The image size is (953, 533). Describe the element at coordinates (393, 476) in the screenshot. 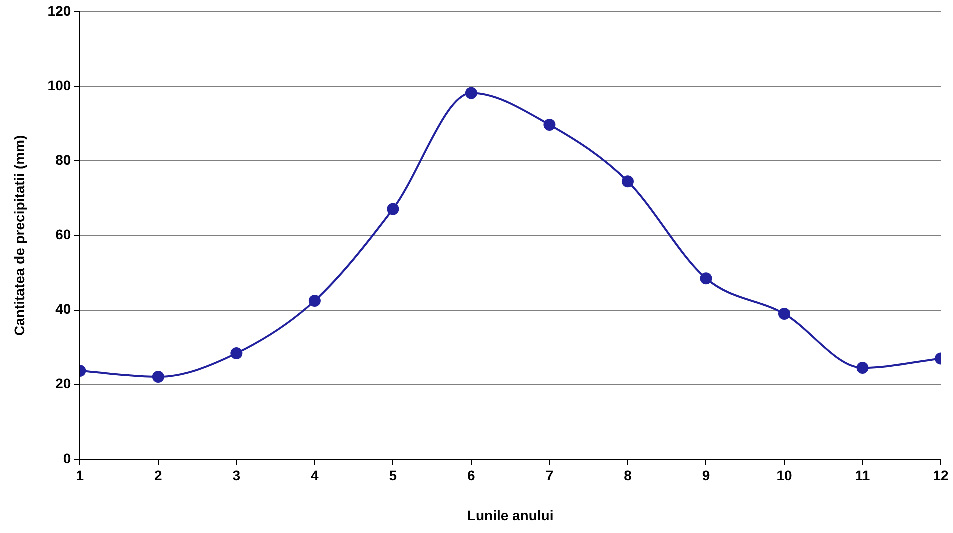

I see `x-tick-label: 5` at that location.